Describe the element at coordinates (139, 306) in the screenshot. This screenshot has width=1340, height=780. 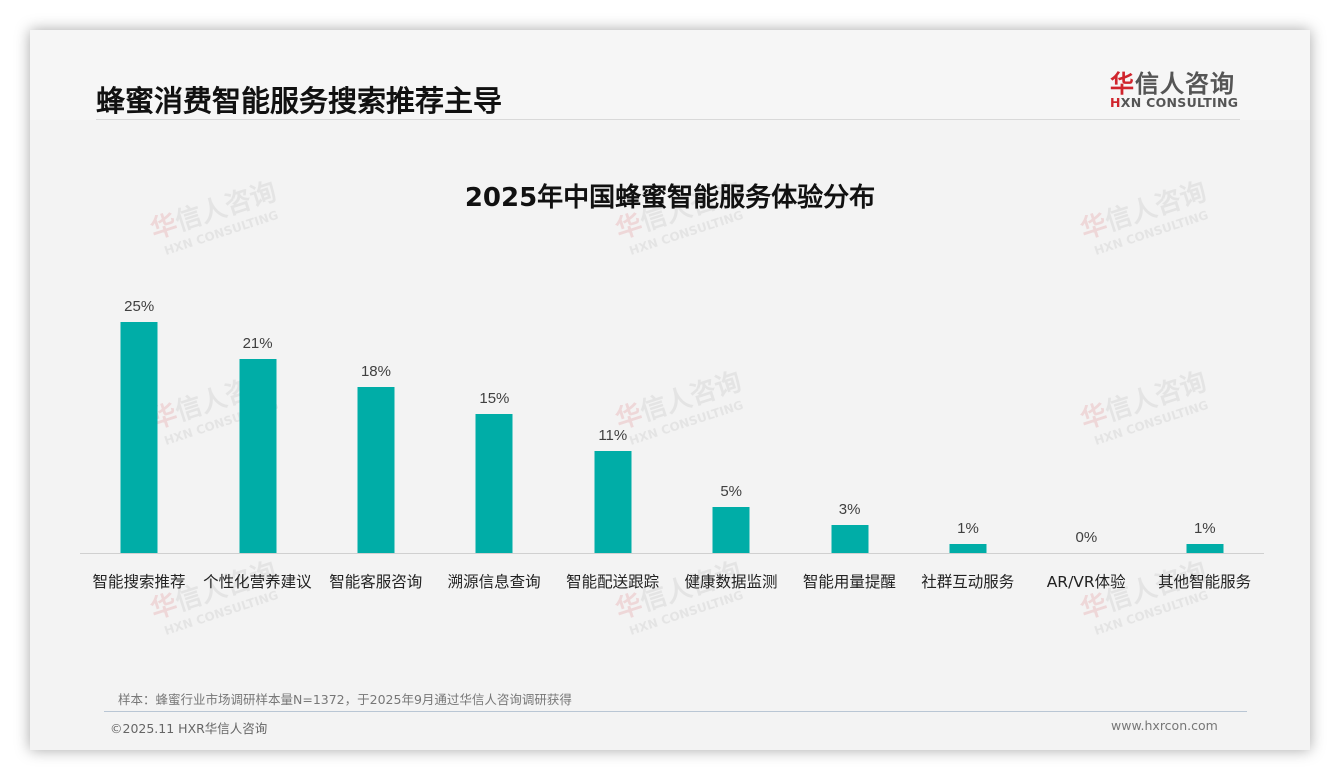
I see `bar-value-label: 25%` at that location.